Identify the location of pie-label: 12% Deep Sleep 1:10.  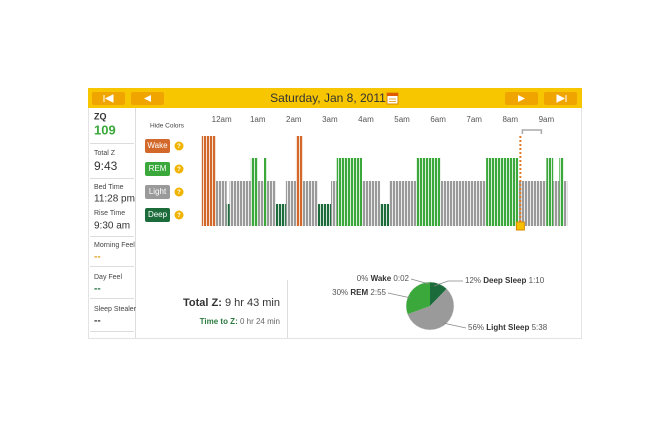
(505, 280).